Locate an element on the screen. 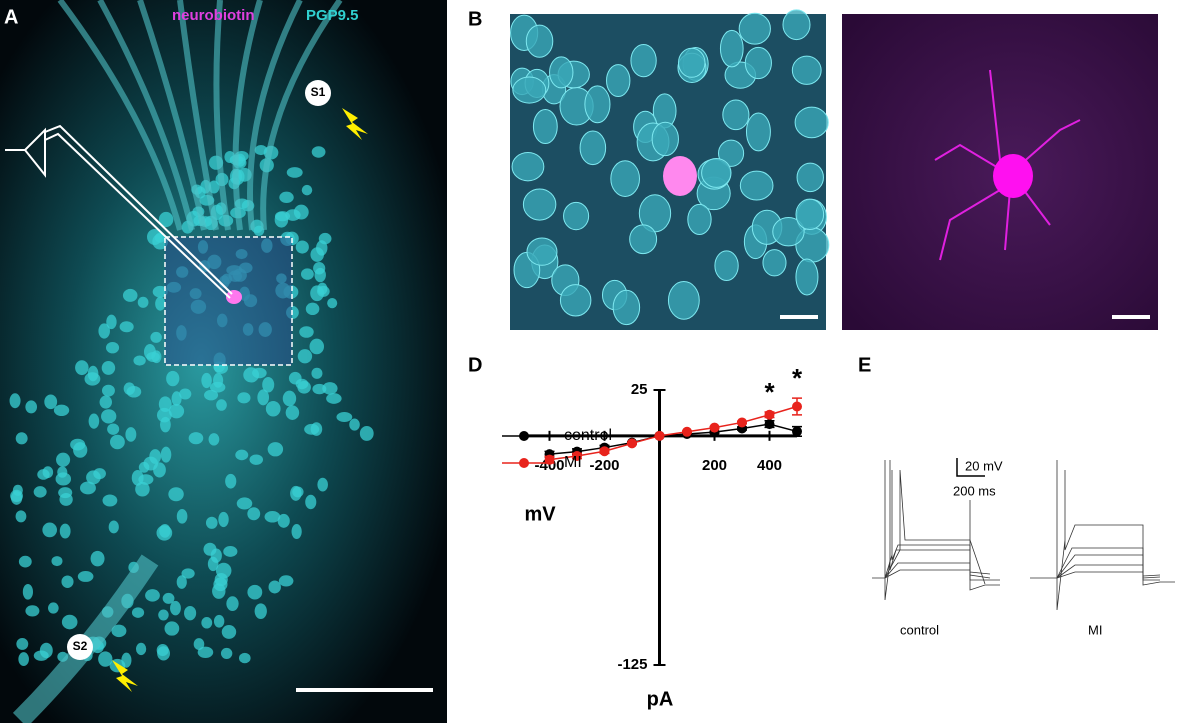  panel-label: A is located at coordinates (11, 17).